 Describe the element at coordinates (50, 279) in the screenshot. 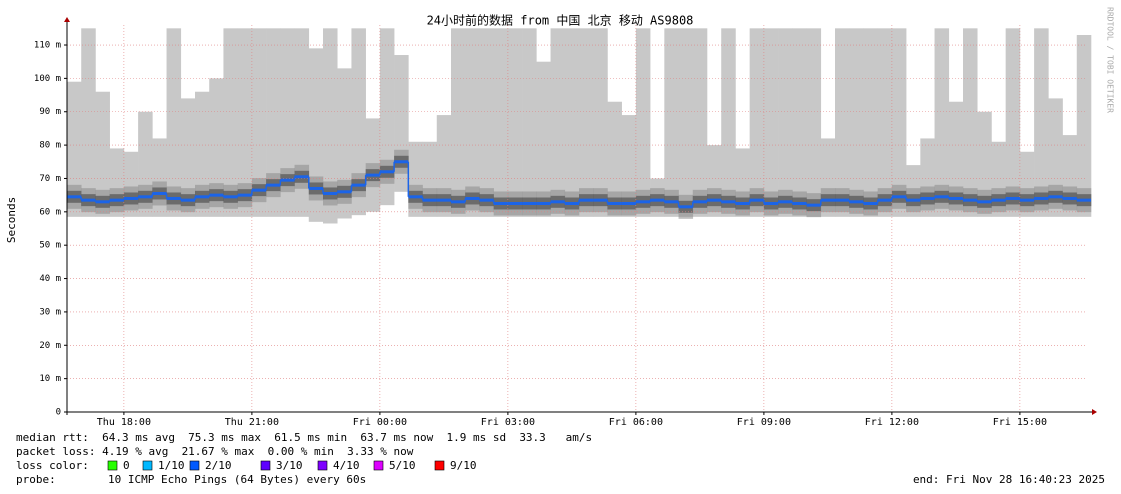

I see `y-tick-label: 40 m` at that location.